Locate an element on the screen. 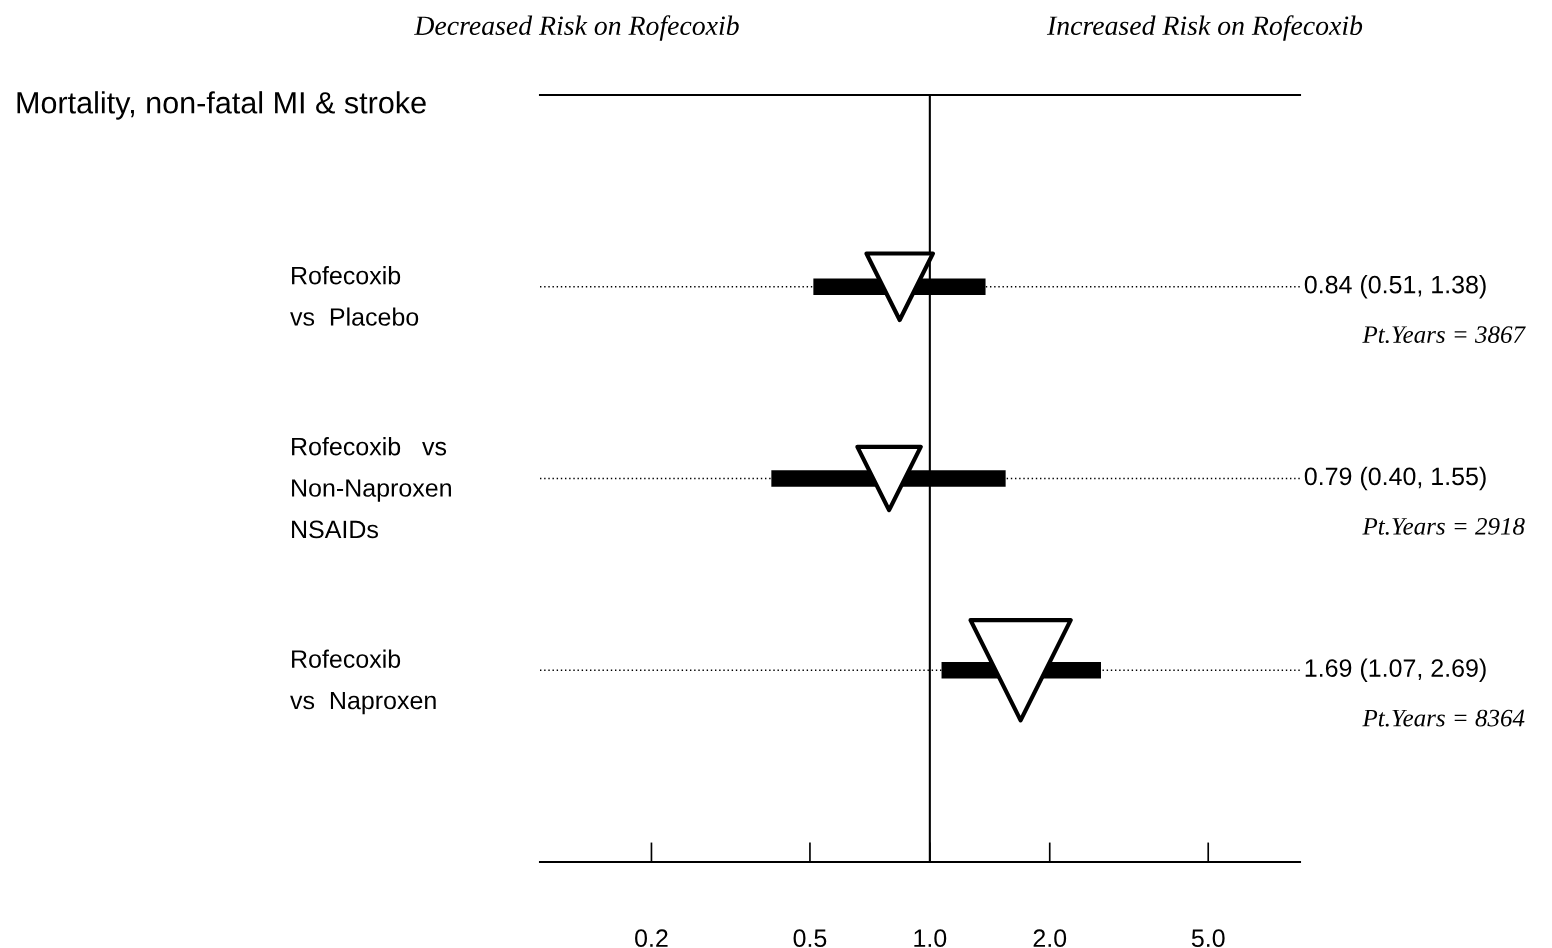 The width and height of the screenshot is (1552, 948). x-tick-label: 1.0 is located at coordinates (930, 938).